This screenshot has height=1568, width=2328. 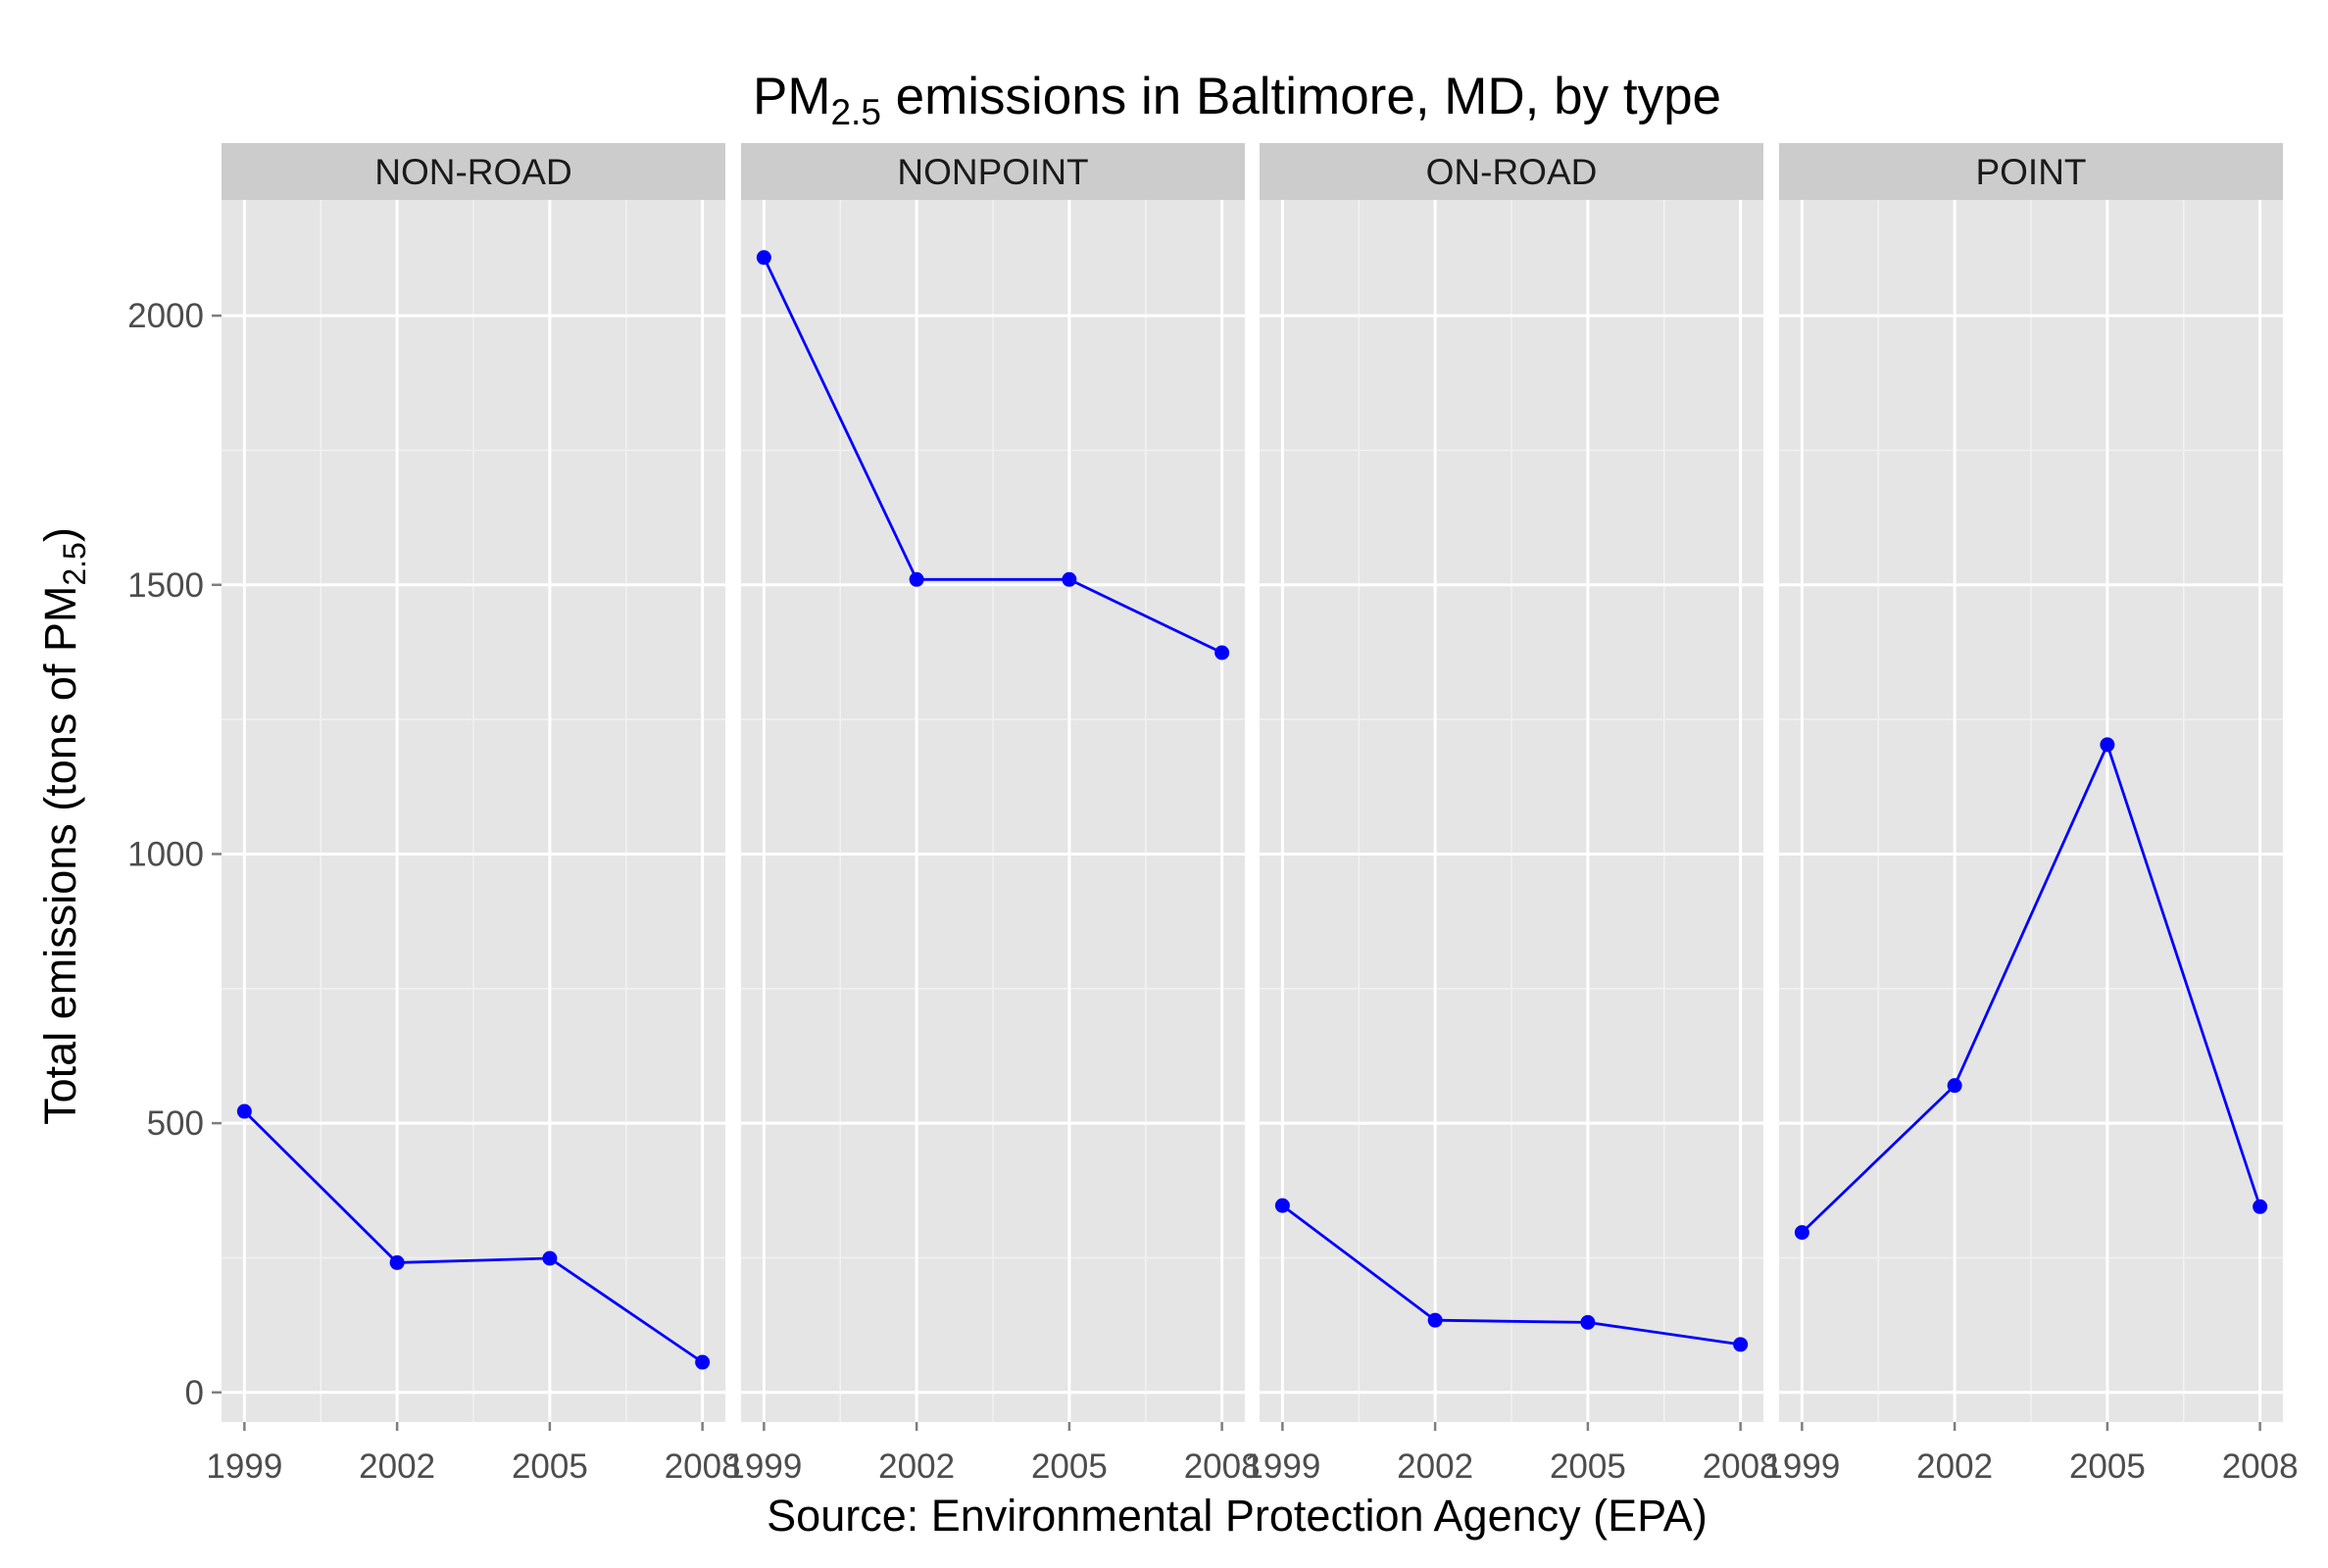 I want to click on y-axis: 0 500 1000 1500 2000, so click(x=174, y=854).